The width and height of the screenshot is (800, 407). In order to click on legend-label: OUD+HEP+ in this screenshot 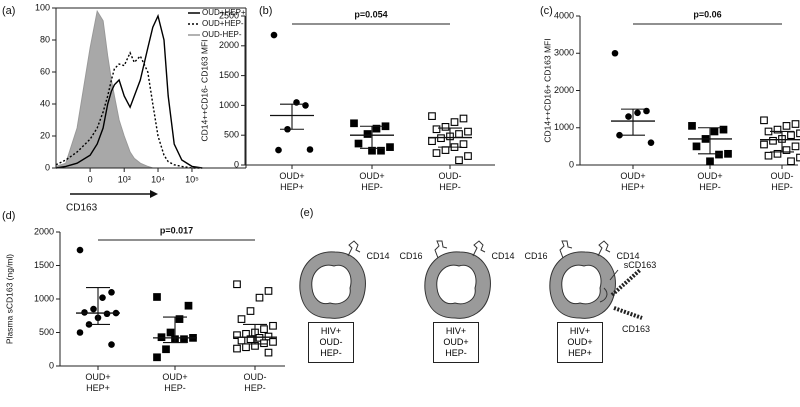, I will do `click(224, 12)`.